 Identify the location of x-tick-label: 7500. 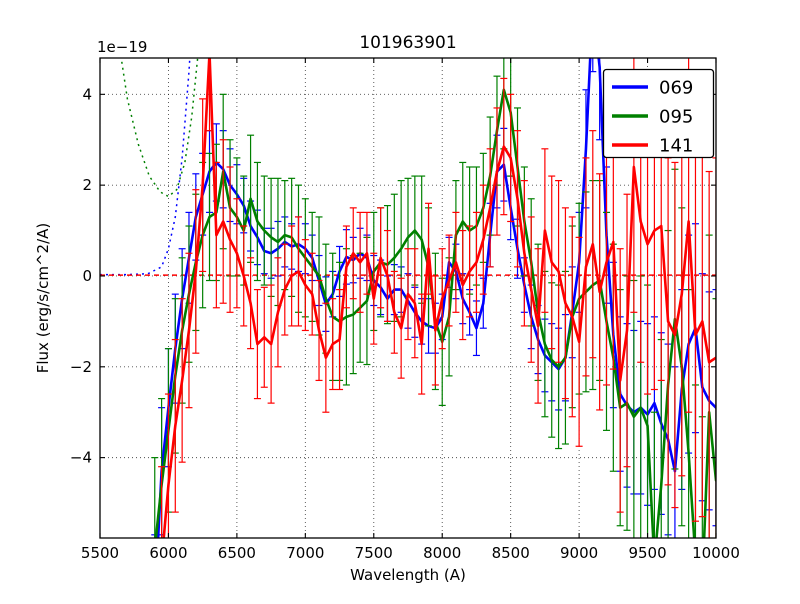
(374, 553).